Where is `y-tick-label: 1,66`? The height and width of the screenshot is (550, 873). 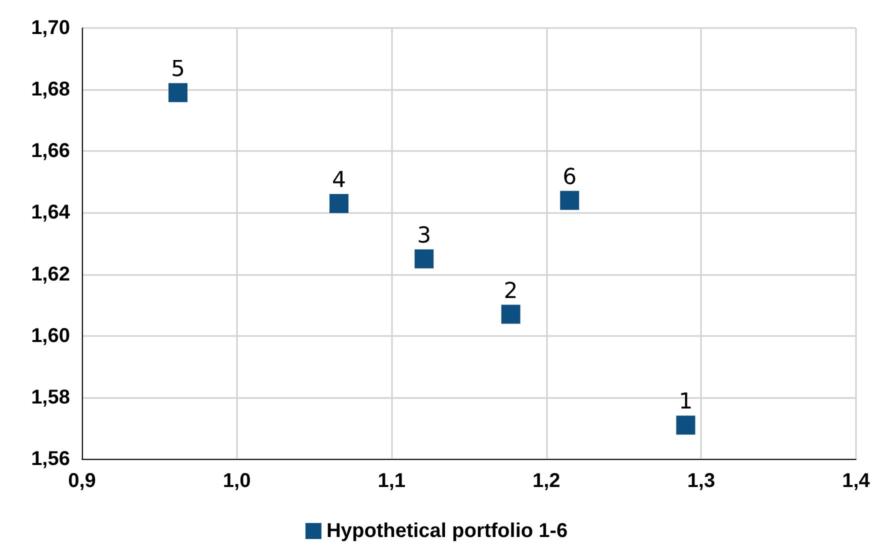
y-tick-label: 1,66 is located at coordinates (50, 151).